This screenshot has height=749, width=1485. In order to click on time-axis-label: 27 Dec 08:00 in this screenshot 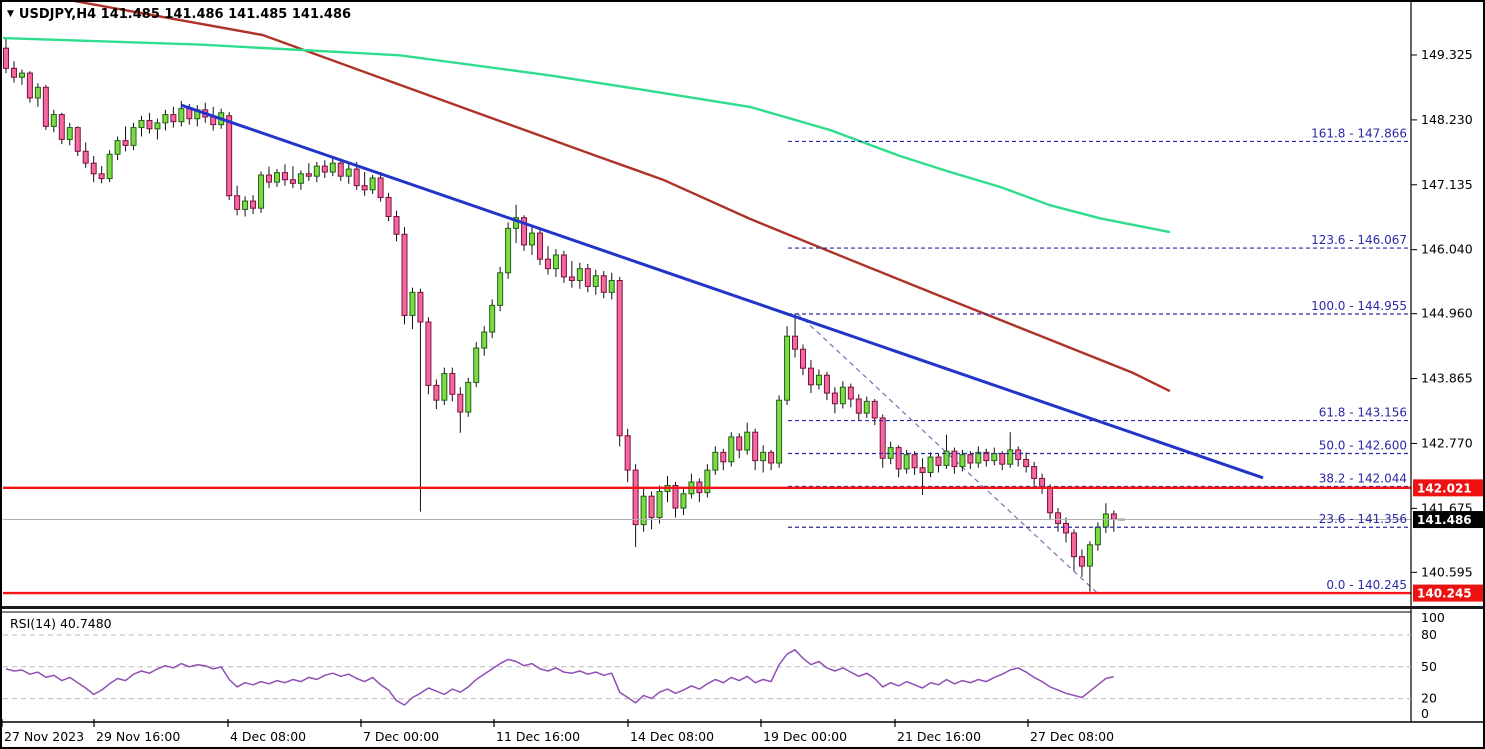, I will do `click(1072, 736)`.